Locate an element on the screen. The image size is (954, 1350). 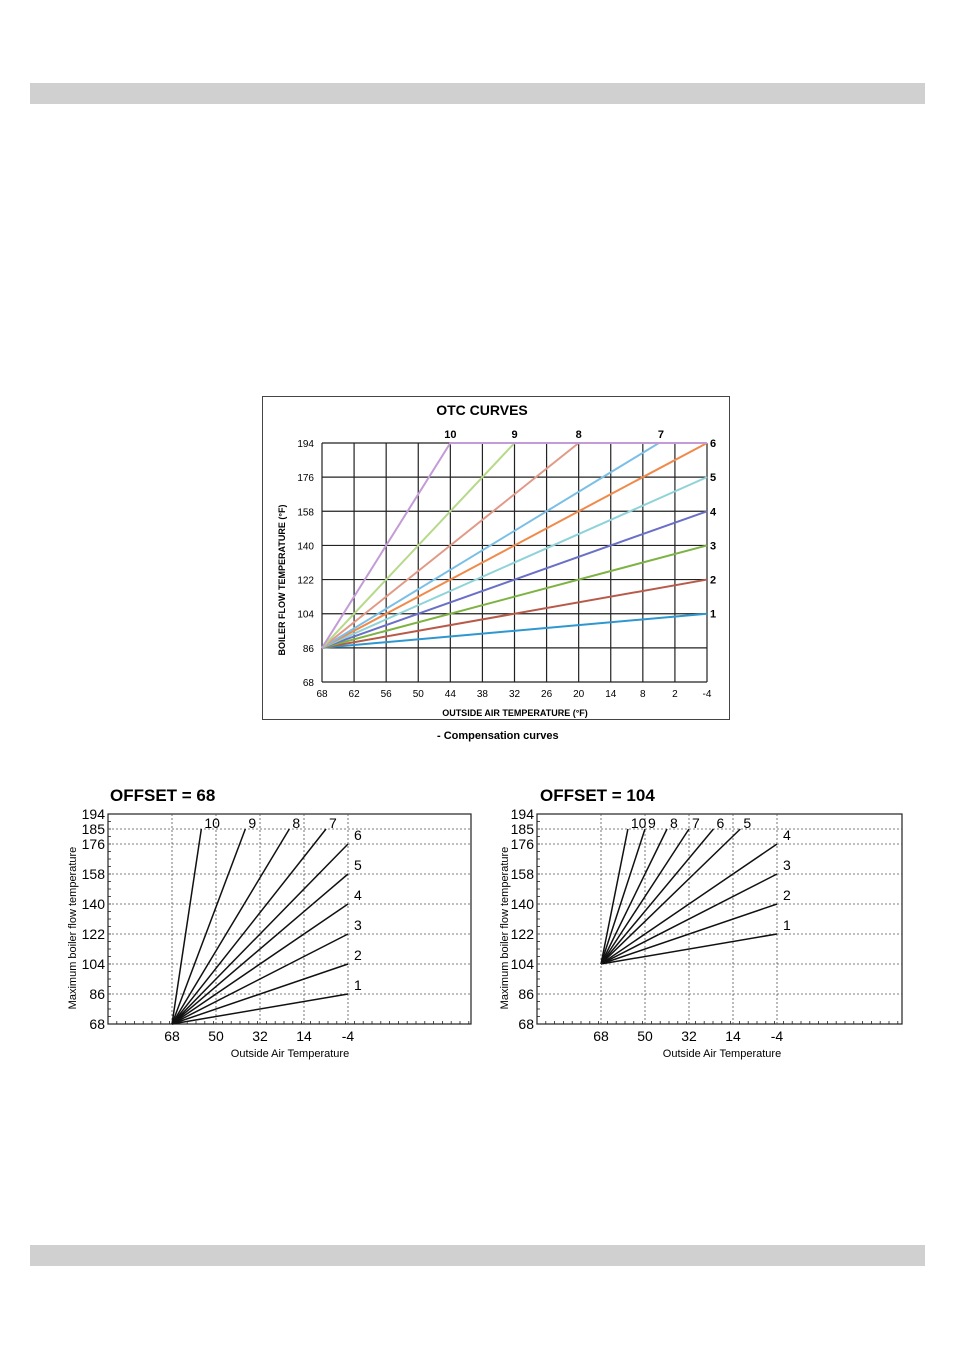
offset104-y-tick-label: 104 is located at coordinates (523, 964).